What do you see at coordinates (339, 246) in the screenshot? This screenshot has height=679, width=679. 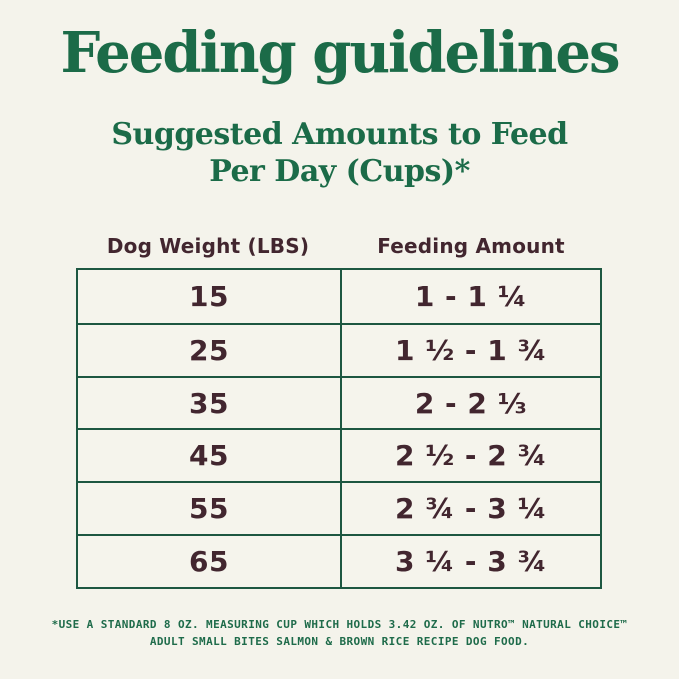 I see `table-column-headers: Dog Weight (LBS) Feeding Amount` at bounding box center [339, 246].